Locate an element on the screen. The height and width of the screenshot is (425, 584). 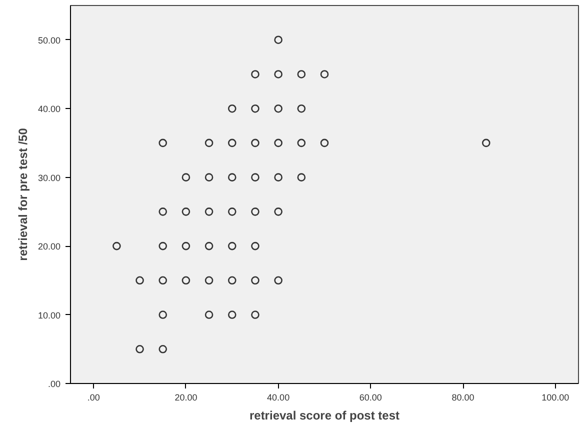
x-tick-label: 40.00 is located at coordinates (278, 397).